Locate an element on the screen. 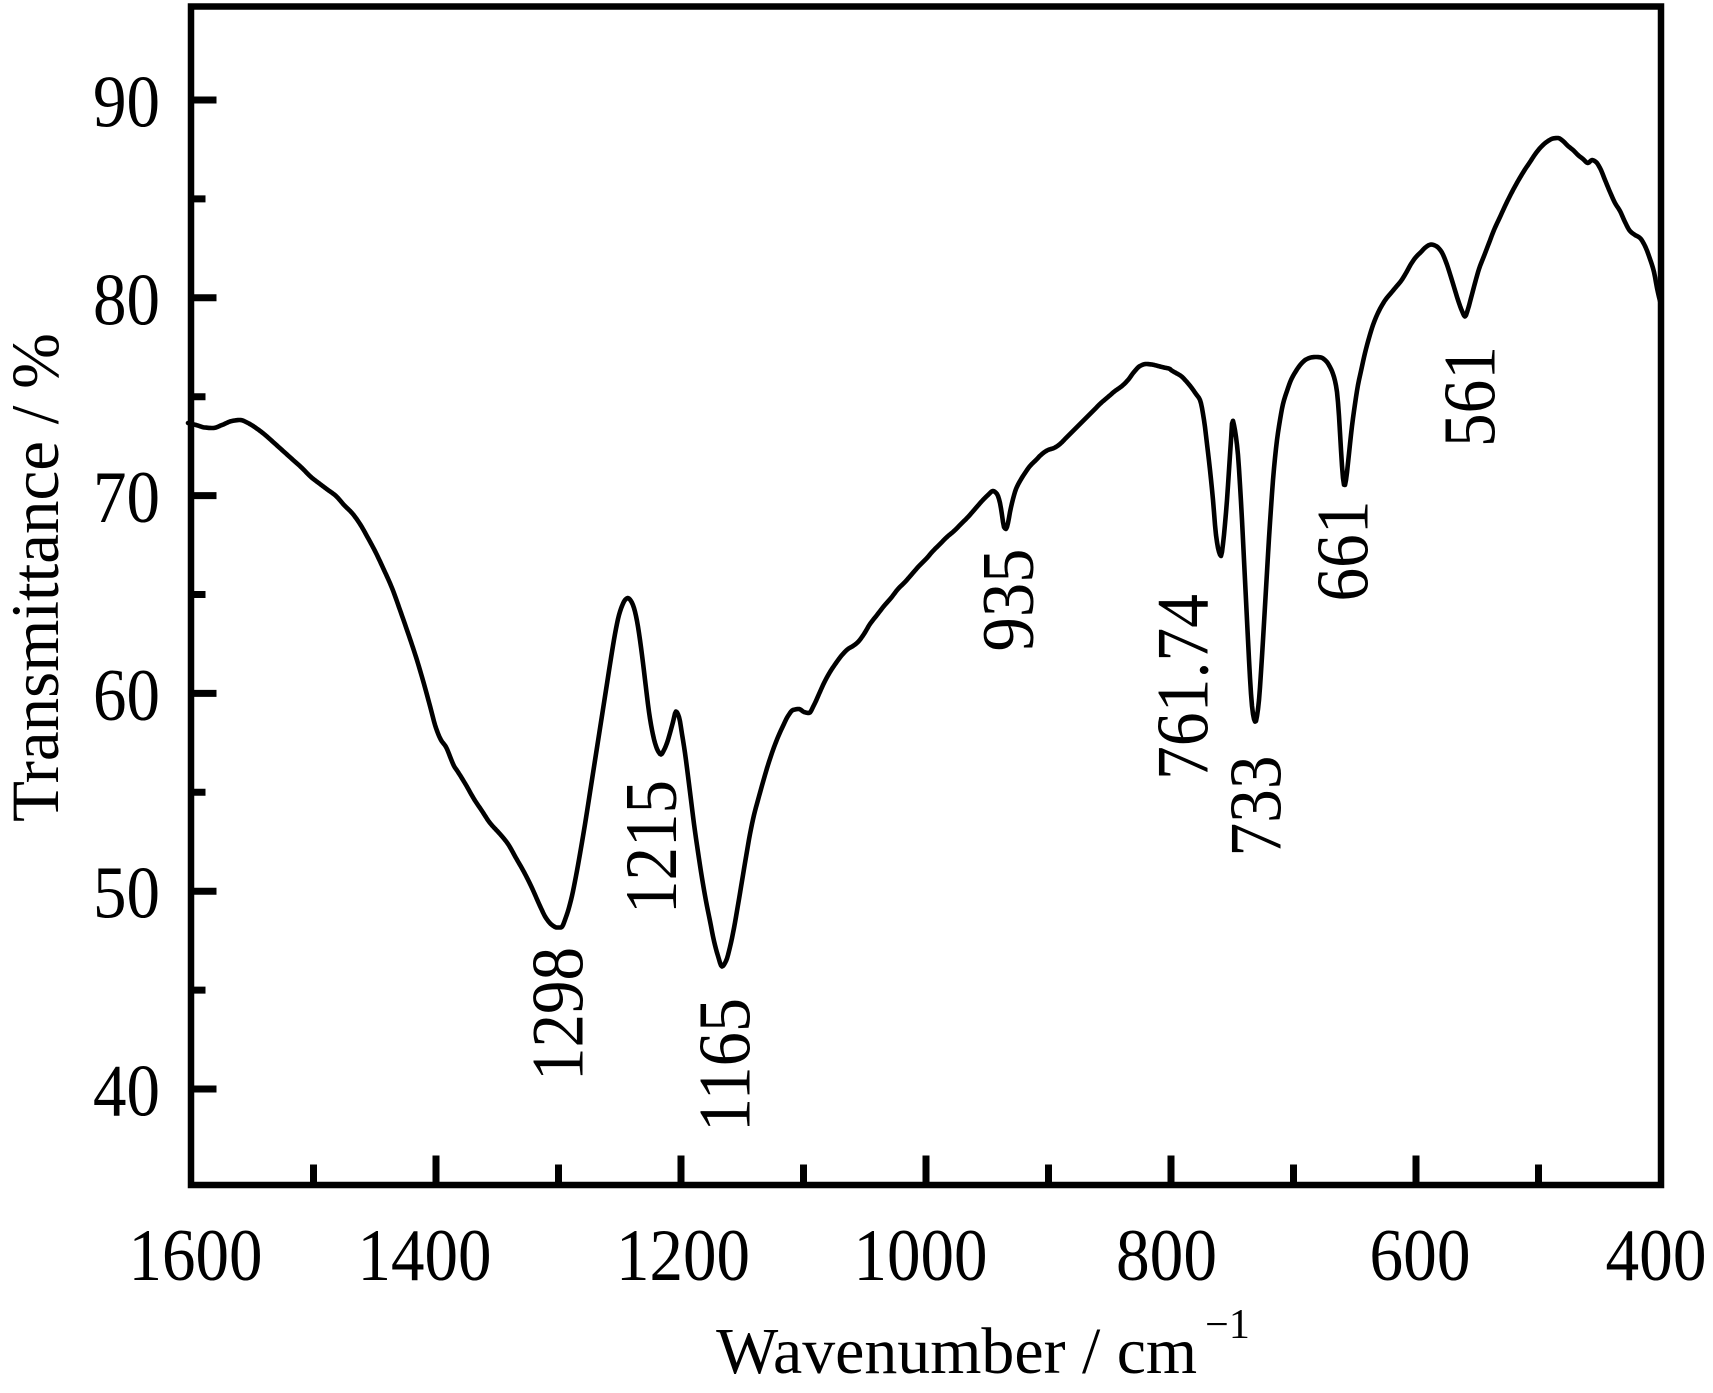  svg-text: 1400 is located at coordinates (425, 1256).